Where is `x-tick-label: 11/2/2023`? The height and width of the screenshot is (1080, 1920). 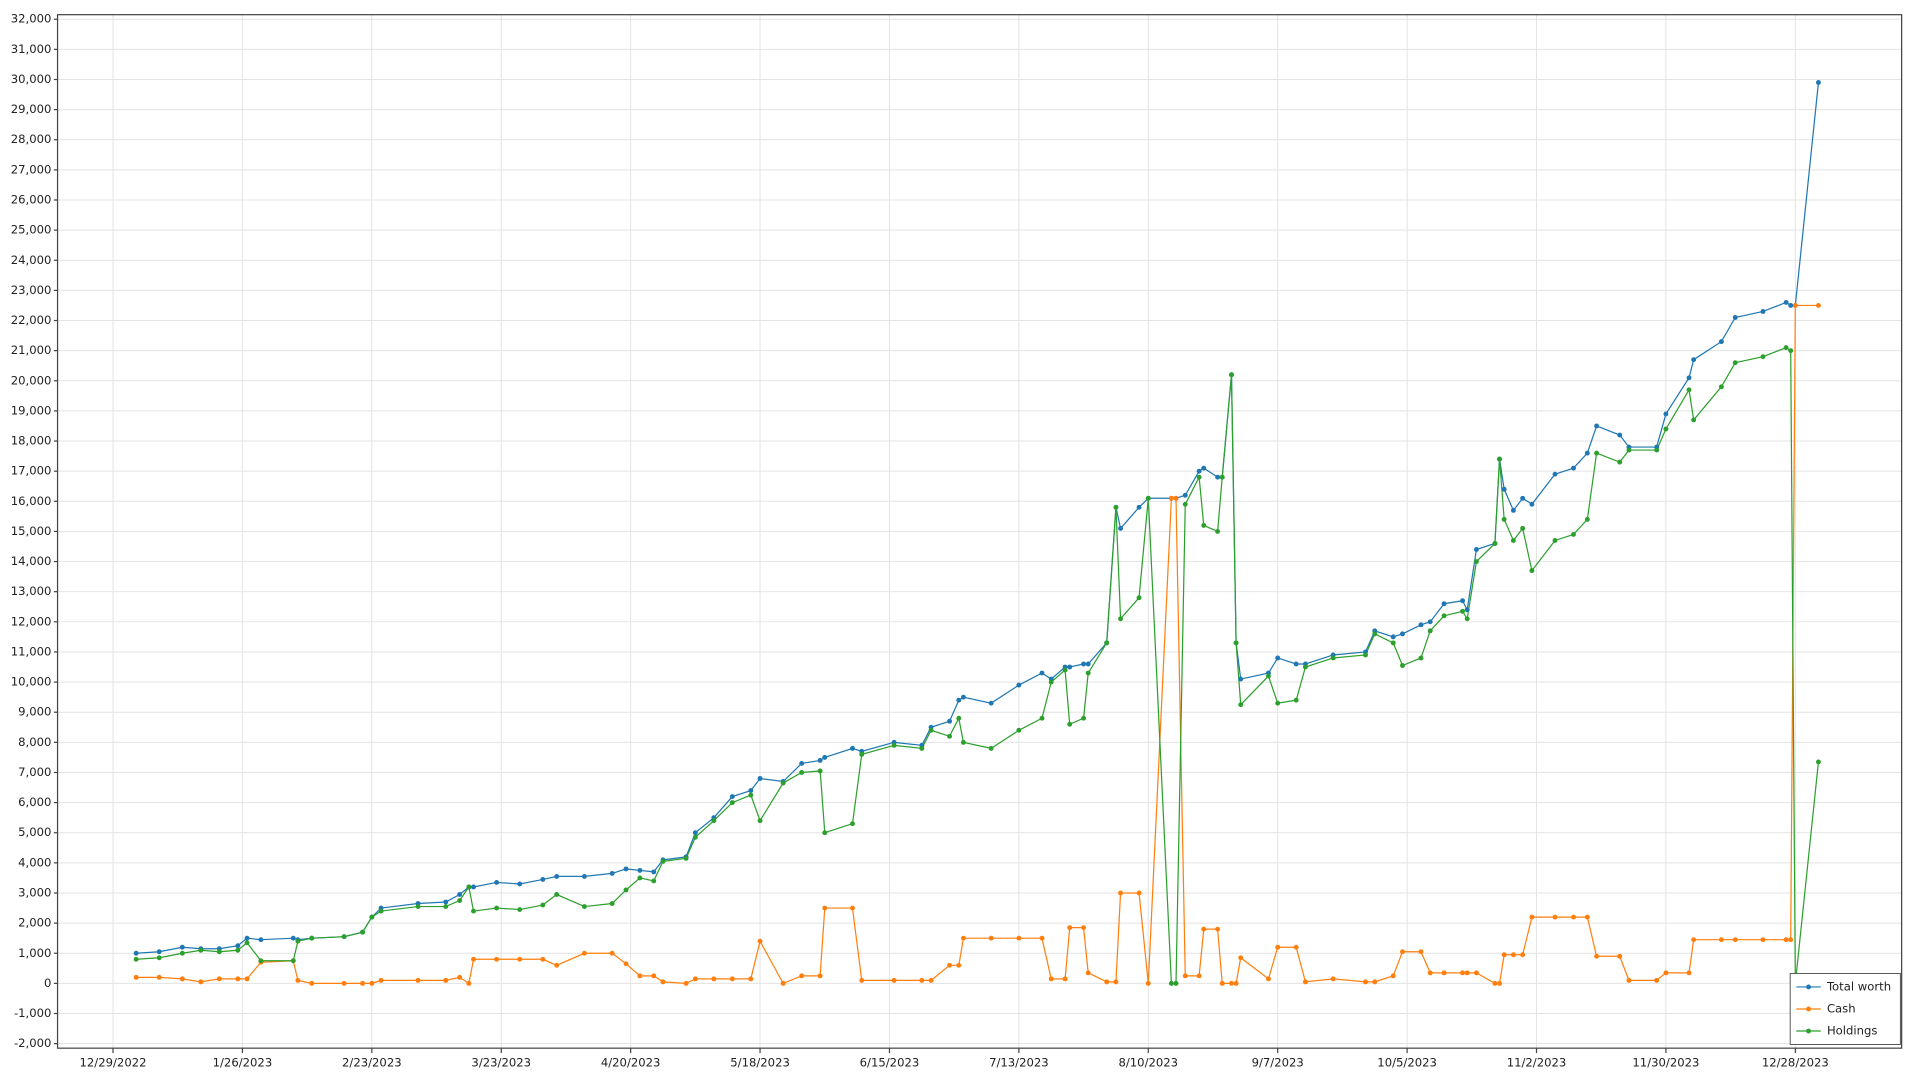 x-tick-label: 11/2/2023 is located at coordinates (1537, 1062).